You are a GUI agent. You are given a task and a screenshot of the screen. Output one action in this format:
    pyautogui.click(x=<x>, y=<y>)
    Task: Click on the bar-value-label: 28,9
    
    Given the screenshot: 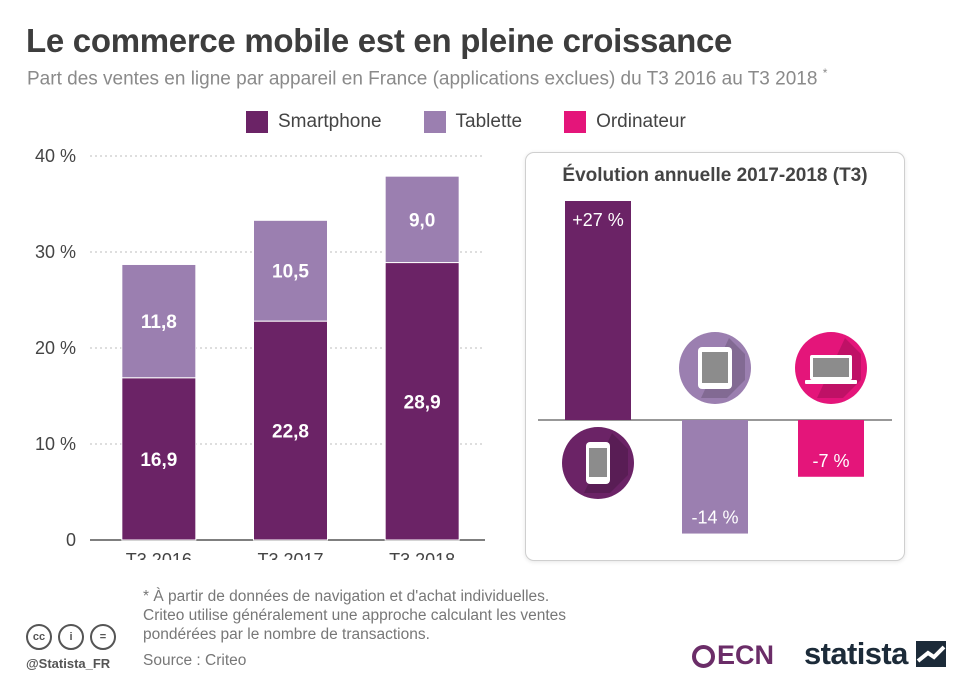 What is the action you would take?
    pyautogui.click(x=422, y=402)
    